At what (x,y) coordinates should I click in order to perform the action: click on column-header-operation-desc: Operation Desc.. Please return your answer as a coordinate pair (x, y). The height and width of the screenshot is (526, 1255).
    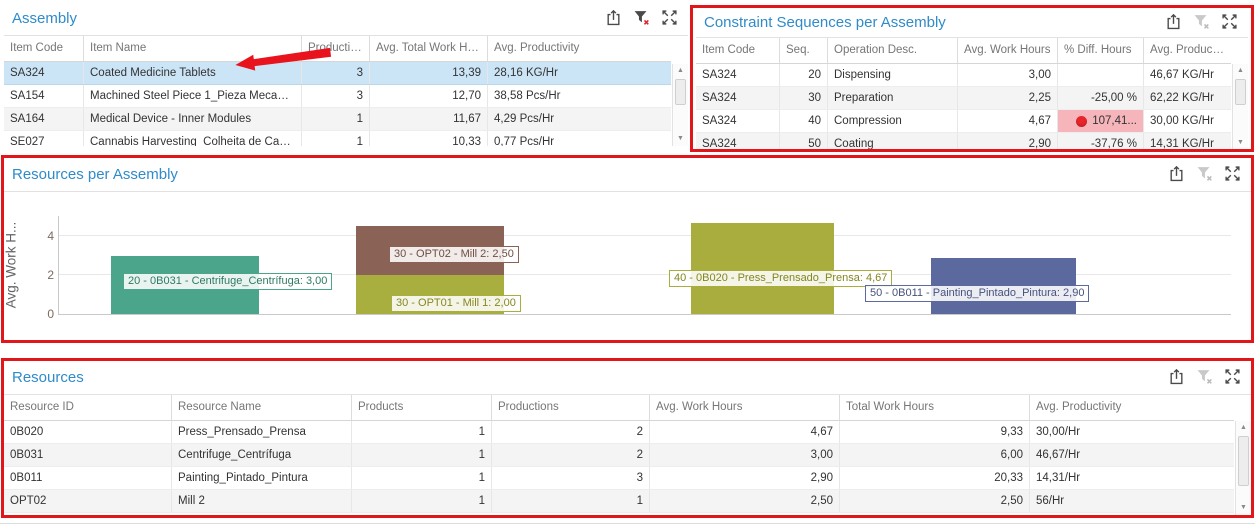
    Looking at the image, I should click on (893, 50).